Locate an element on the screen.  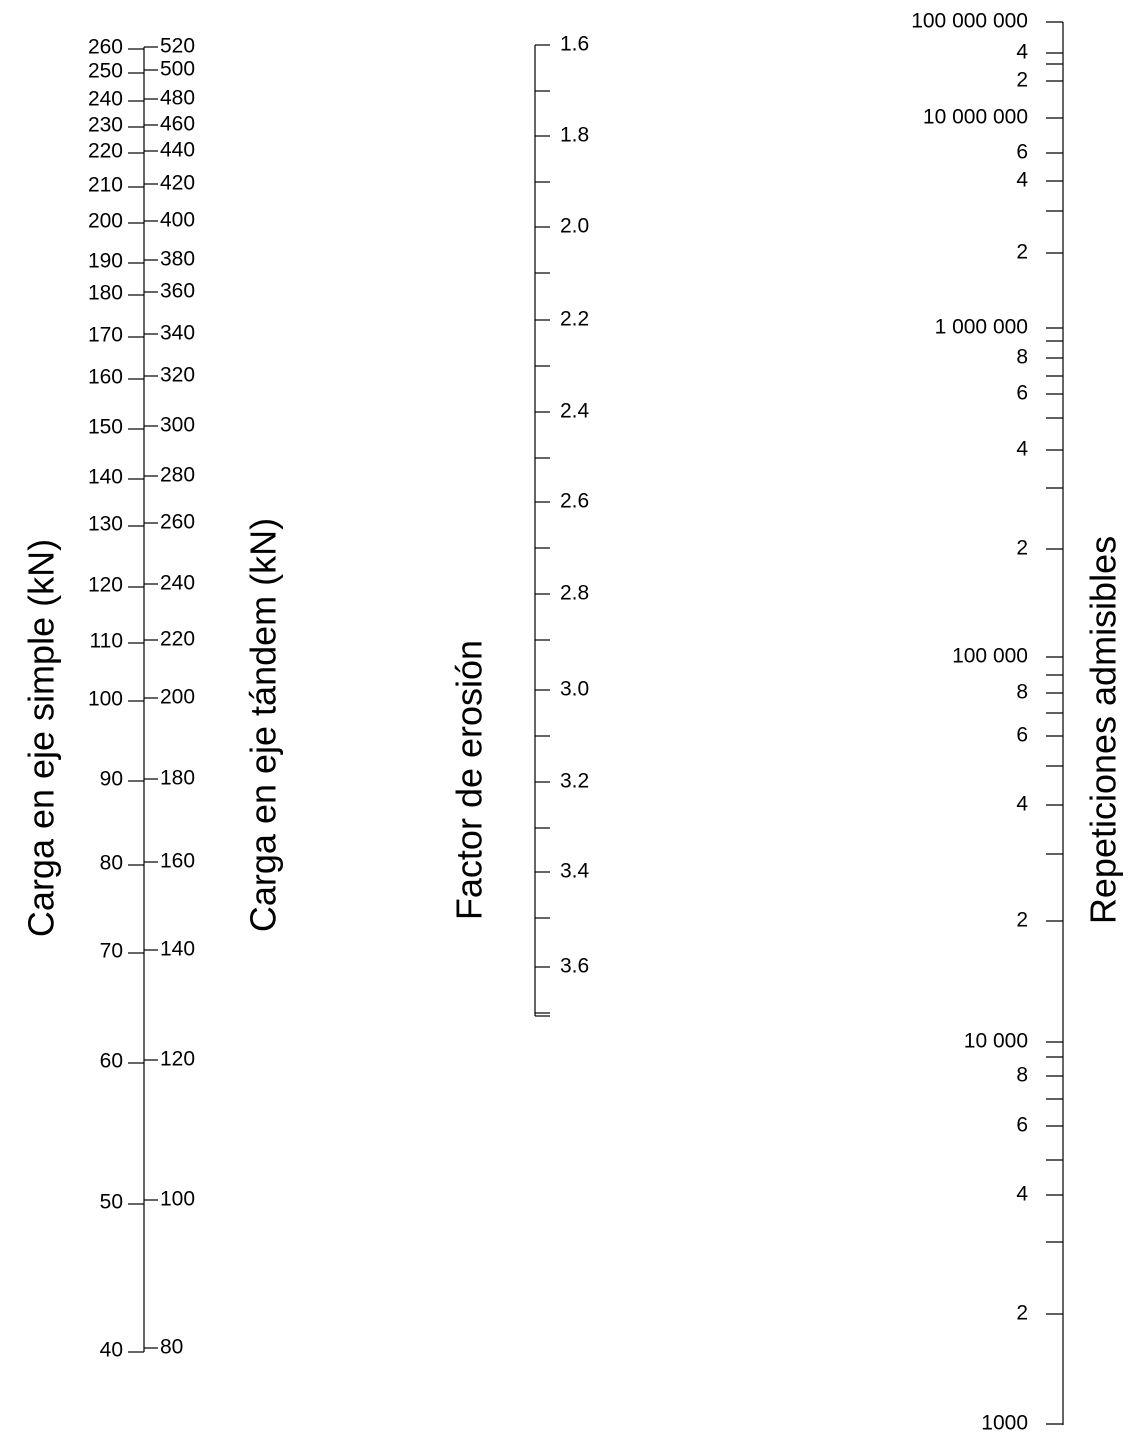
tick-label: 2.2 is located at coordinates (574, 319).